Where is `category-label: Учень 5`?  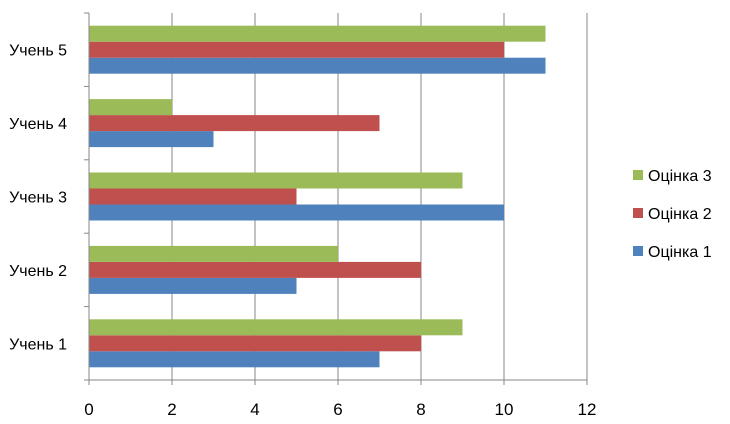 category-label: Учень 5 is located at coordinates (38, 51).